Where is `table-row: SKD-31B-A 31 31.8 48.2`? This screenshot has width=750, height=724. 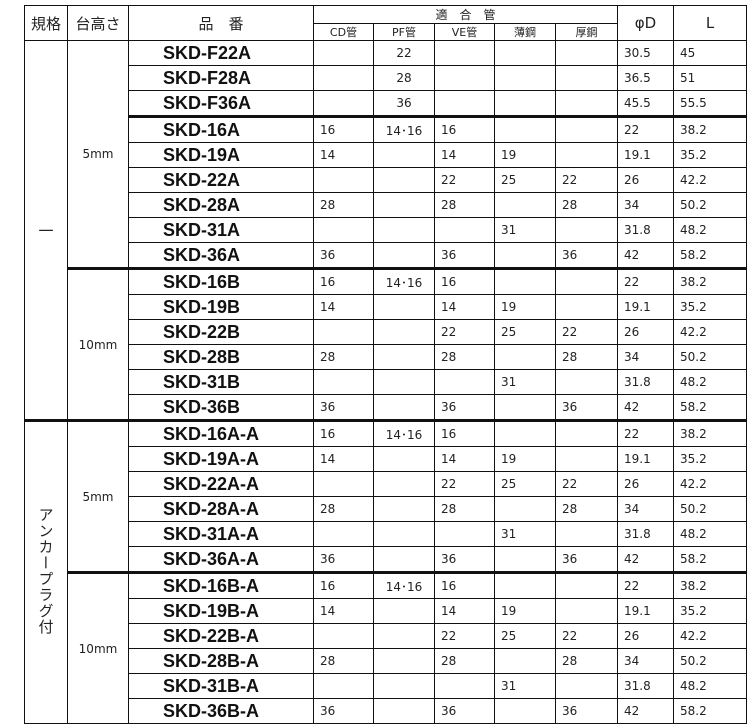 table-row: SKD-31B-A 31 31.8 48.2 is located at coordinates (386, 686).